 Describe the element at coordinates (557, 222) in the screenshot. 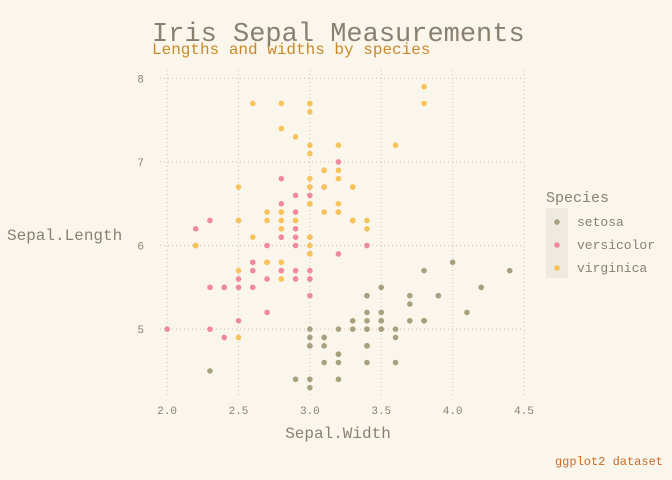

I see `legend-key-setosa` at that location.